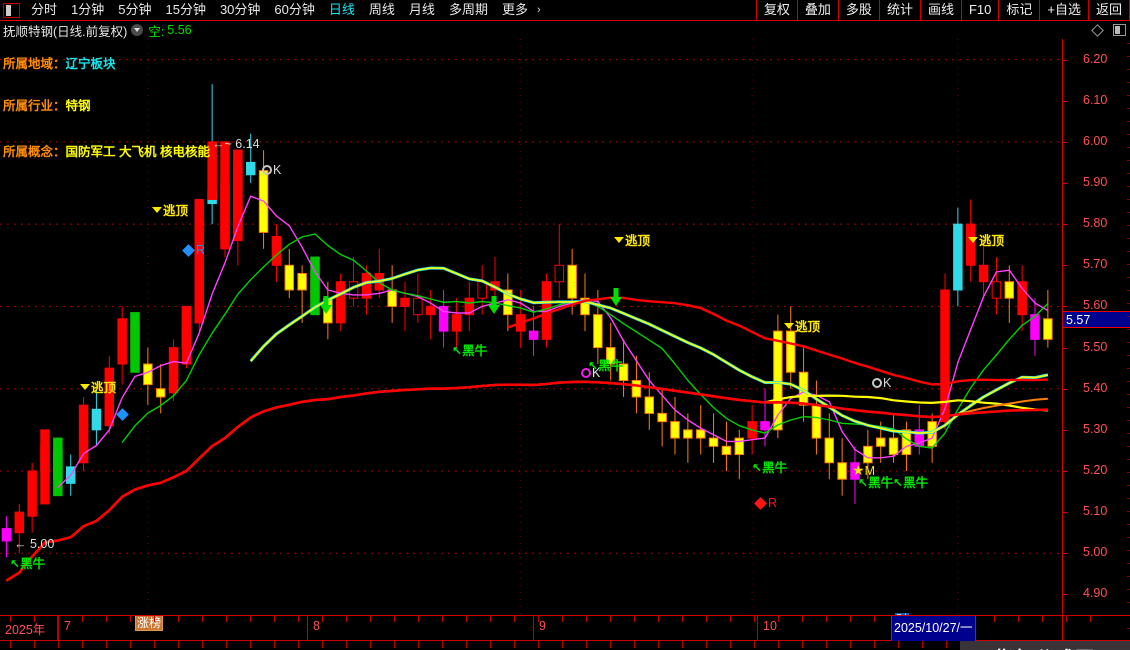 The width and height of the screenshot is (1130, 650). Describe the element at coordinates (1064, 10) in the screenshot. I see `button-add-favorite: +自选` at that location.